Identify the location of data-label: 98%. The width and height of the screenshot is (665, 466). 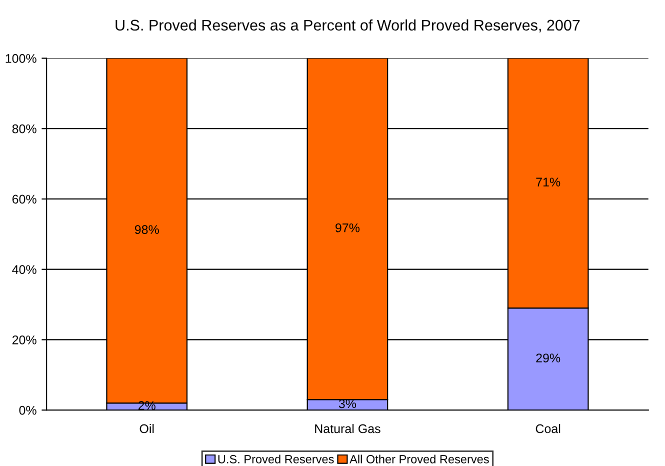
(146, 229).